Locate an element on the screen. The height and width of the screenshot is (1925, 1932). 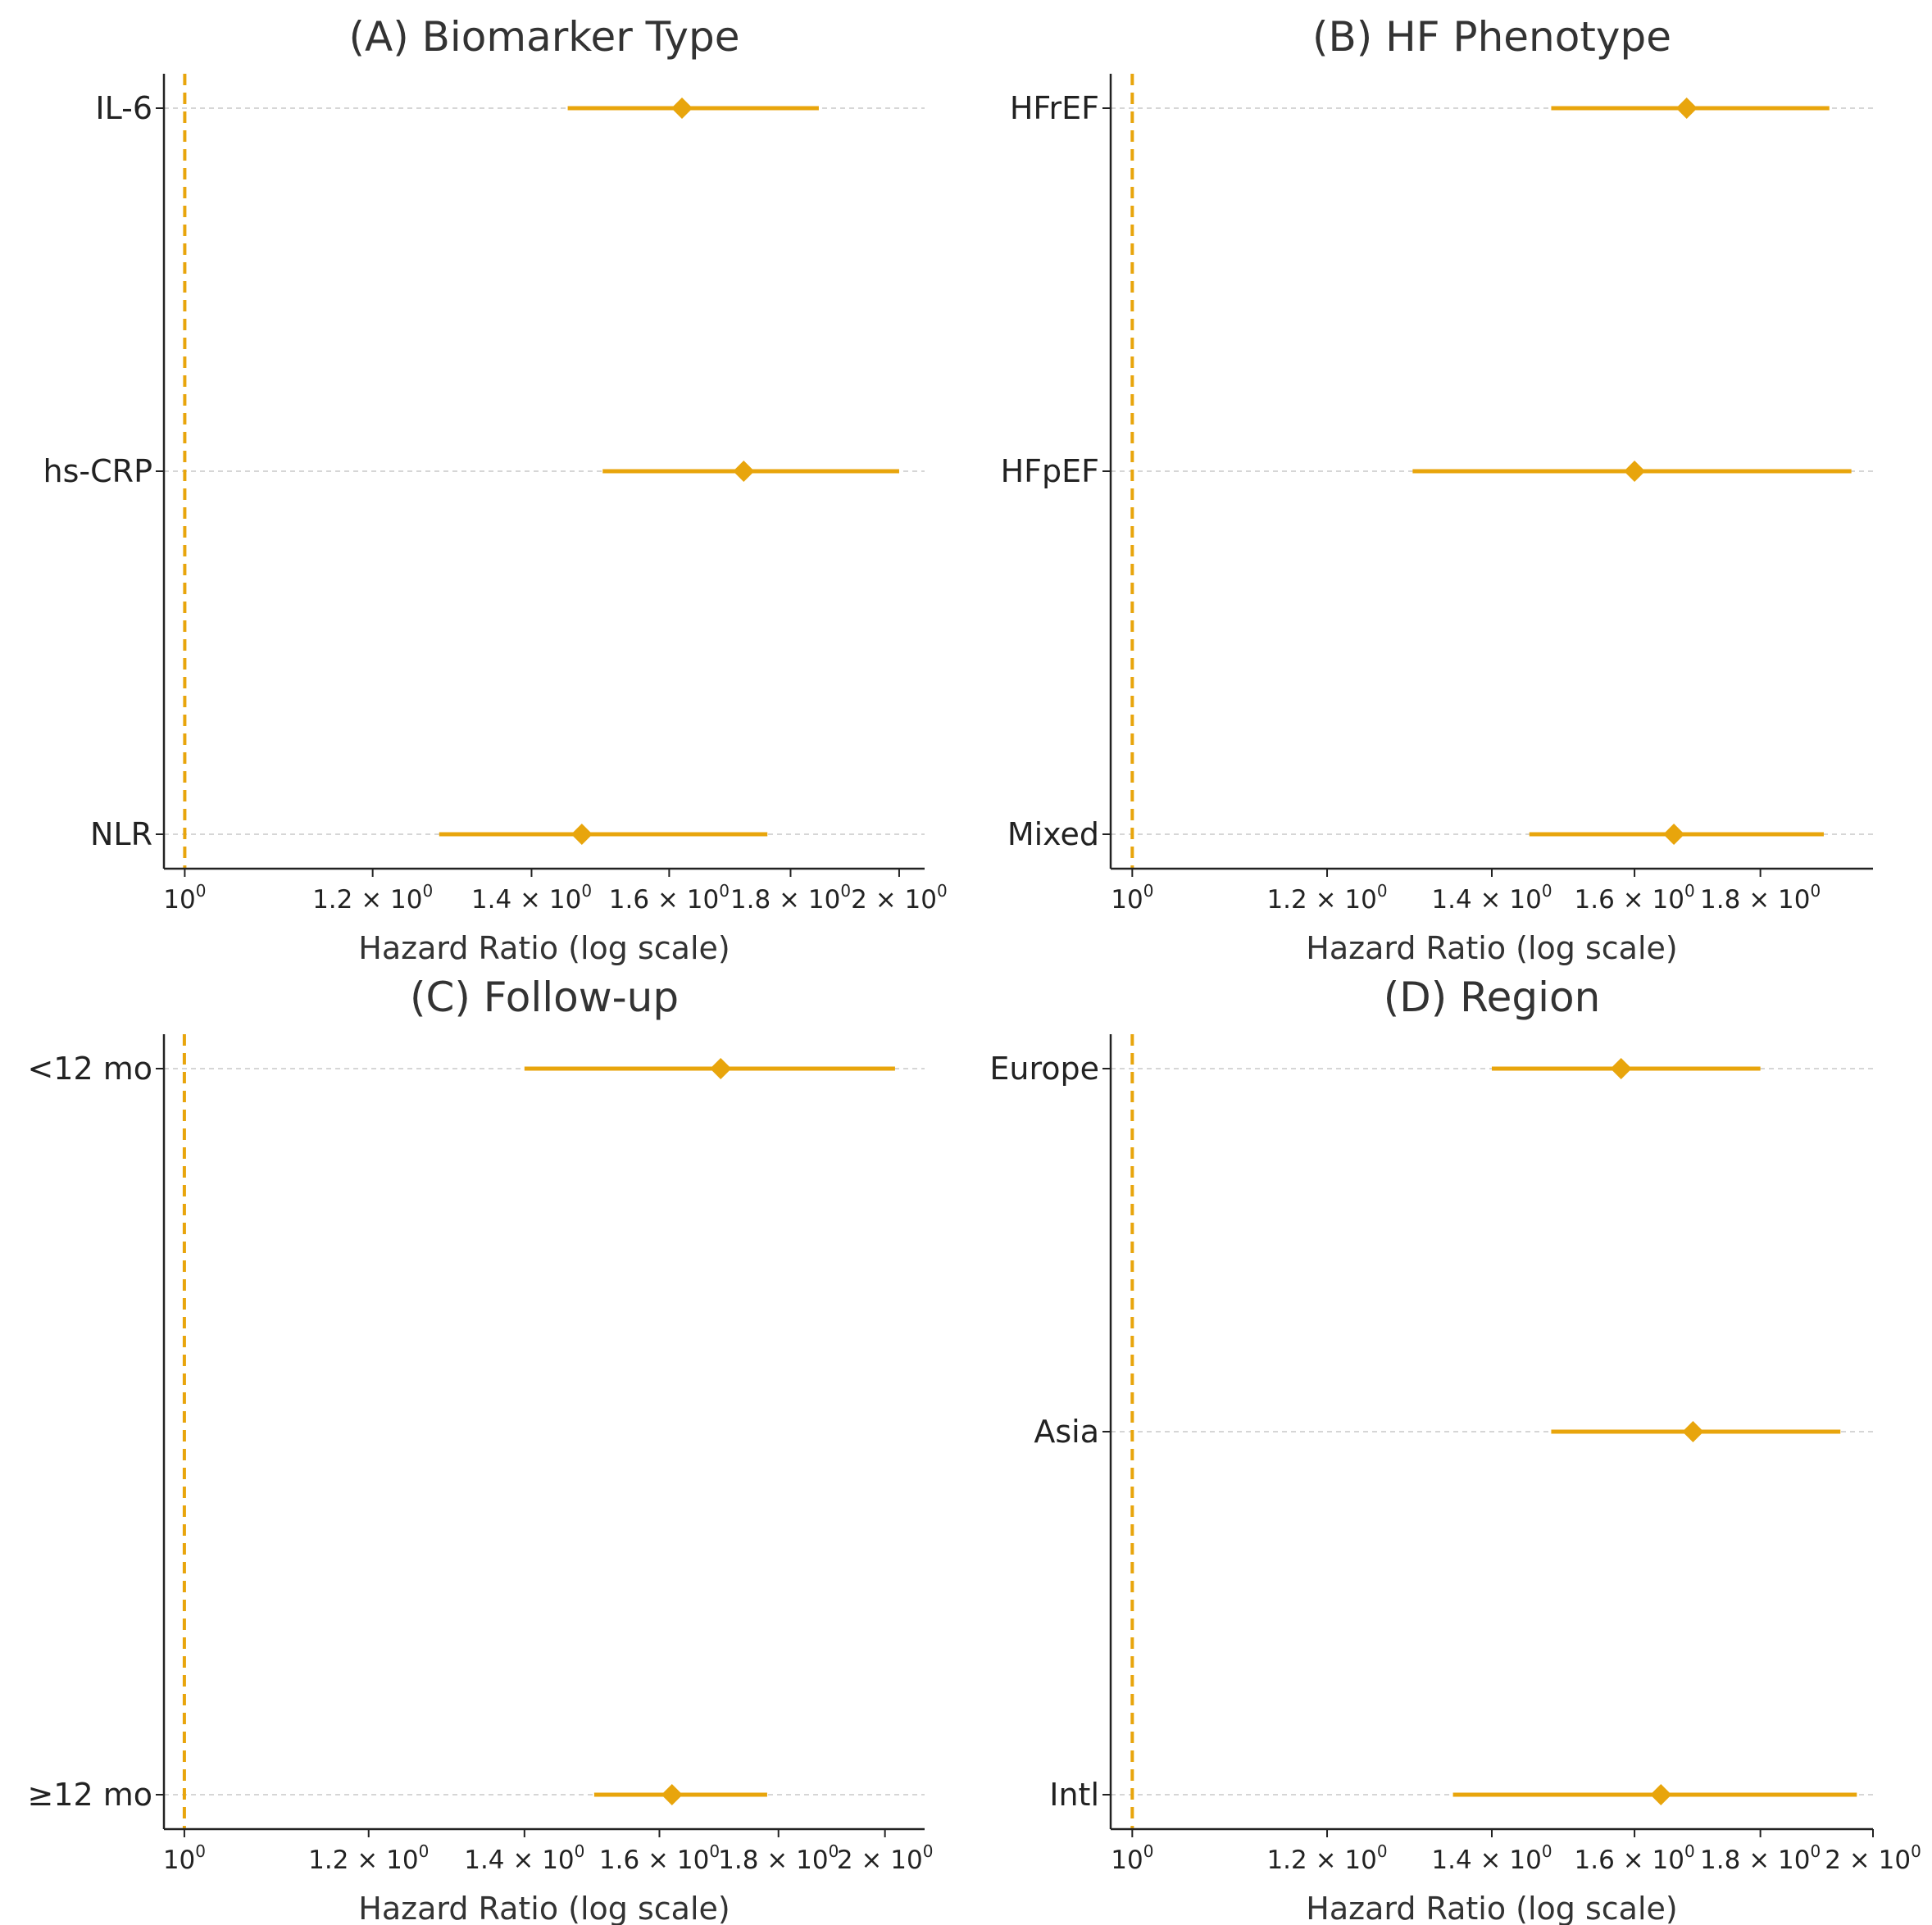
estimate-marker-nlr is located at coordinates (582, 834).